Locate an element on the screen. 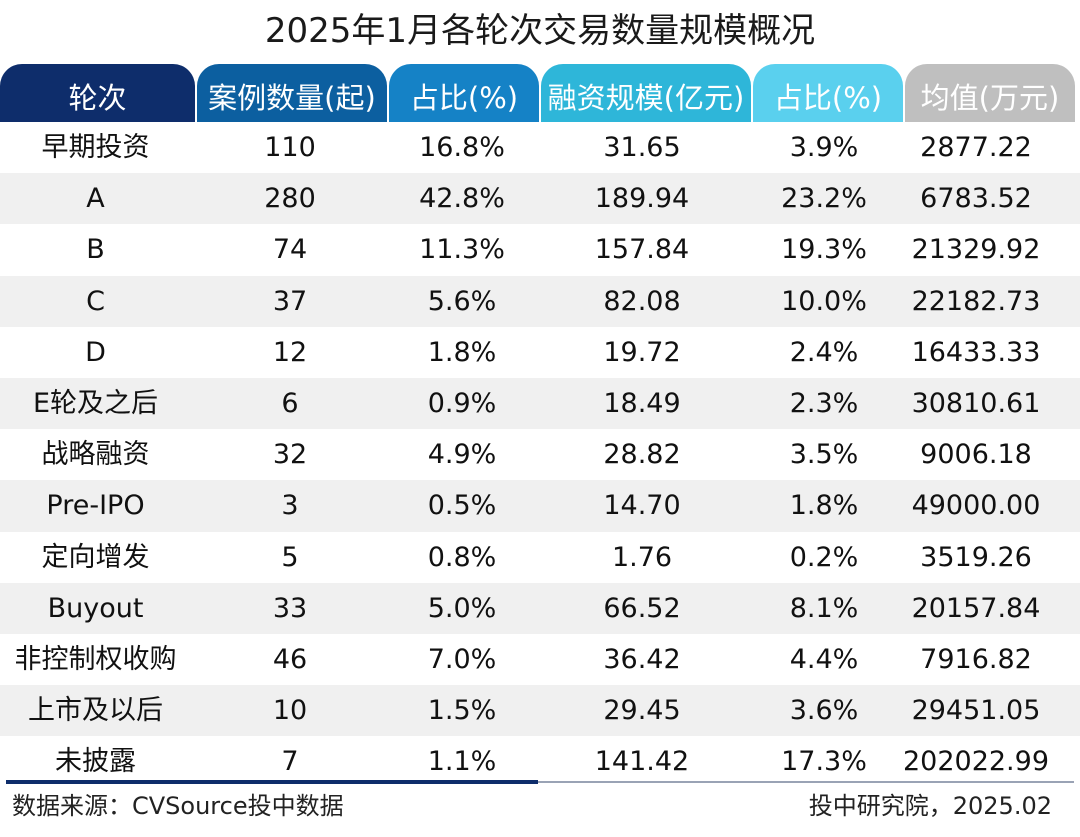 This screenshot has width=1080, height=837. row-label: B is located at coordinates (95, 250).